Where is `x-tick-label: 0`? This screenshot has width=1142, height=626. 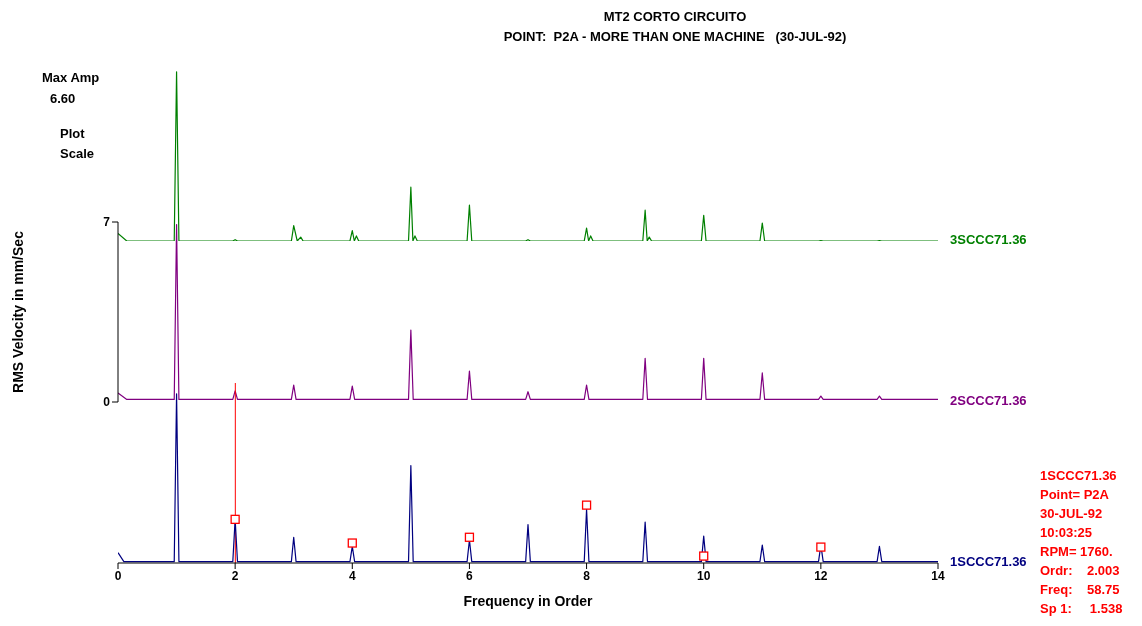 x-tick-label: 0 is located at coordinates (118, 575).